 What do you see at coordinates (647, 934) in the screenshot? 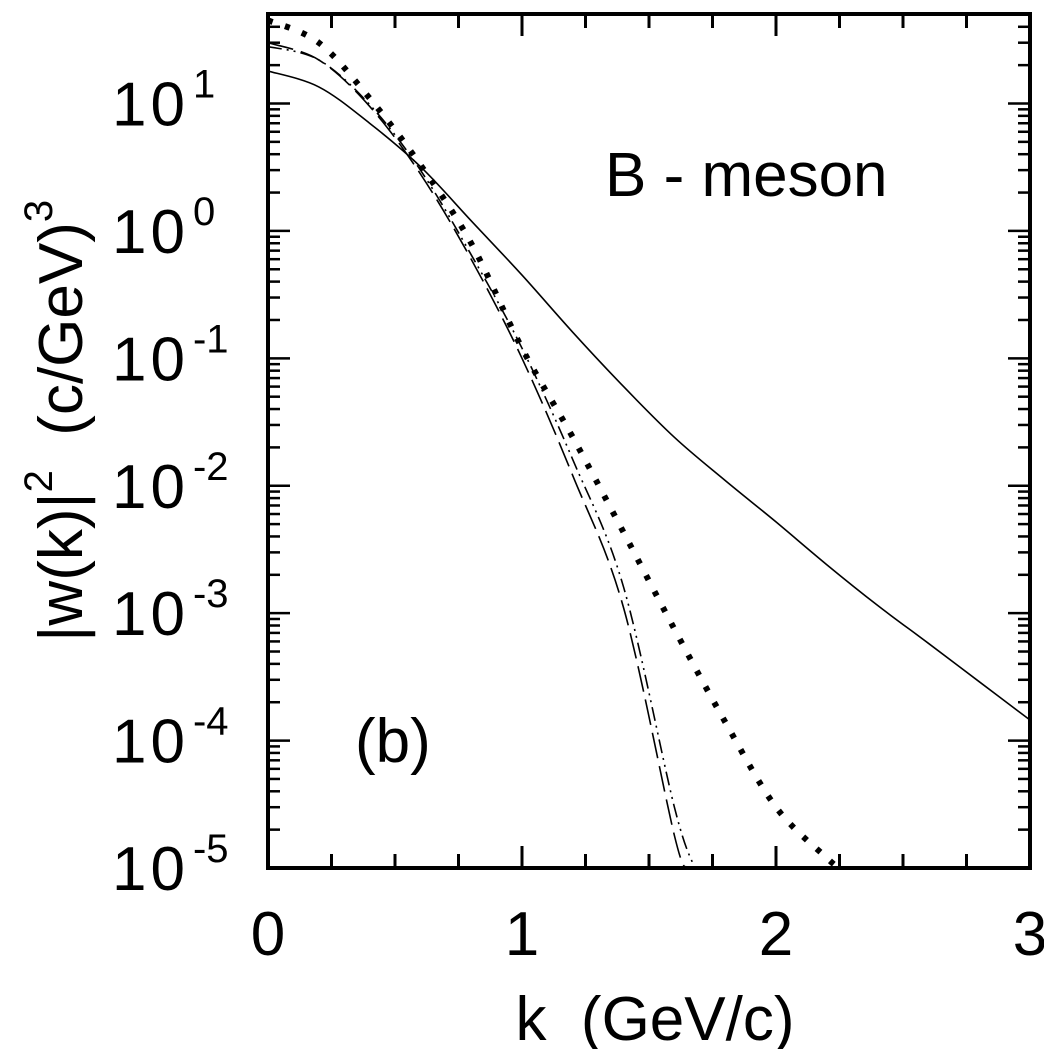
I see `x-tick-labels: 0 1 2 3` at bounding box center [647, 934].